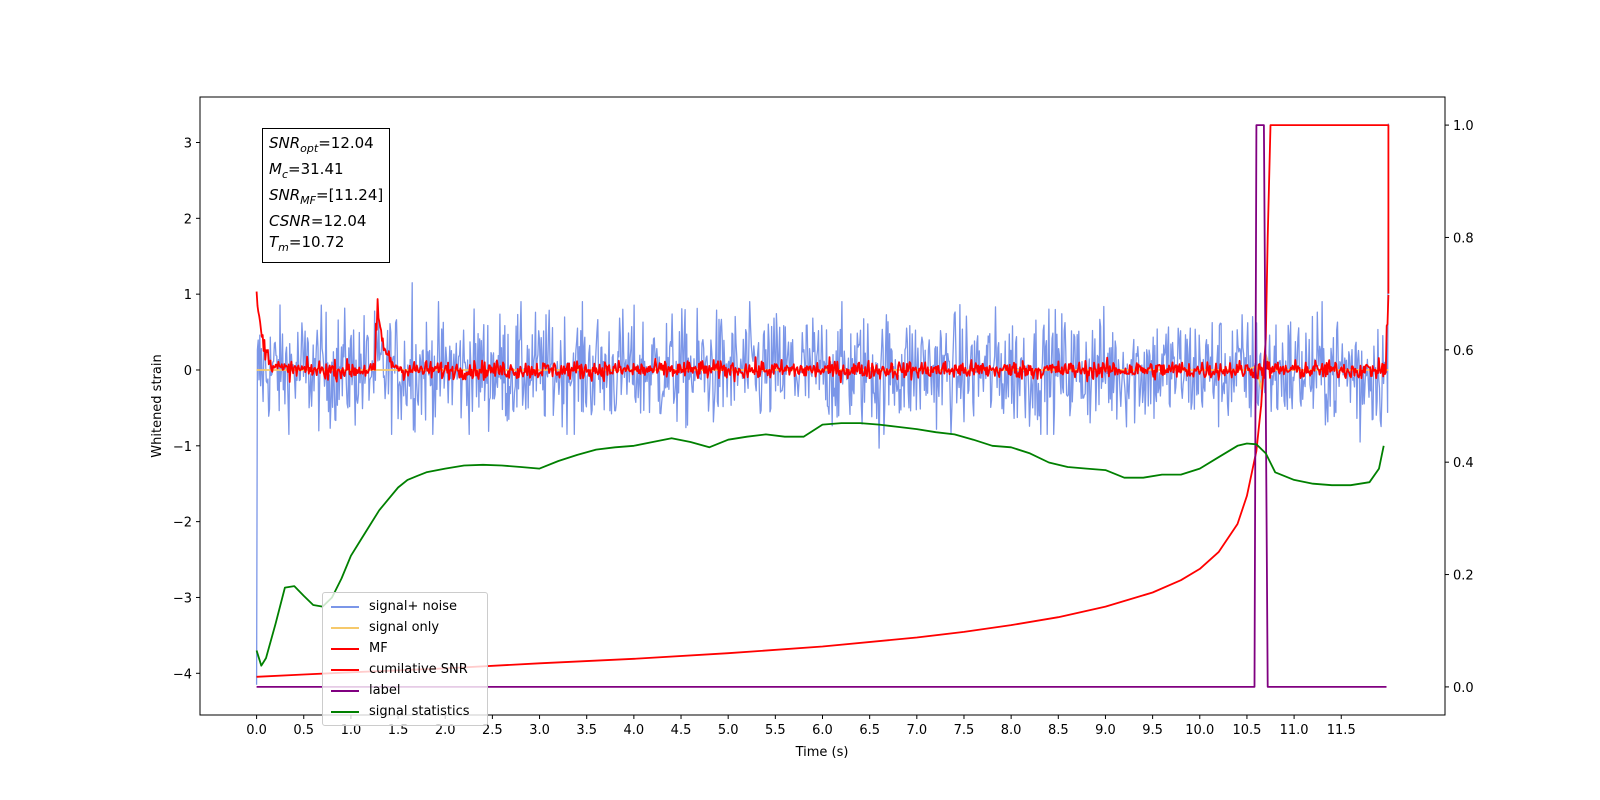  What do you see at coordinates (398, 730) in the screenshot?
I see `x-tick-label: 1.5` at bounding box center [398, 730].